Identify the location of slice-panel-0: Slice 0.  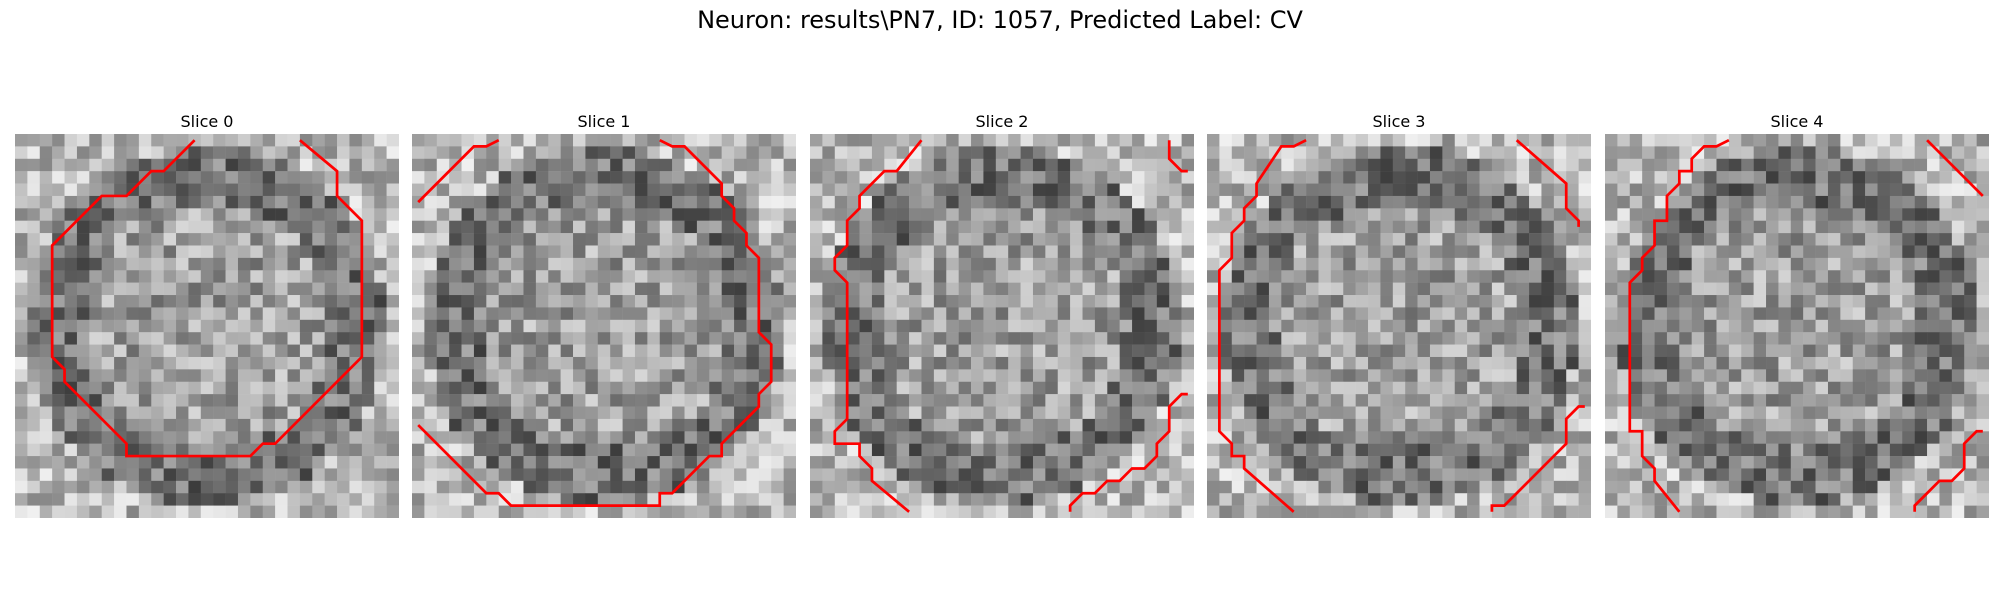
(207, 314).